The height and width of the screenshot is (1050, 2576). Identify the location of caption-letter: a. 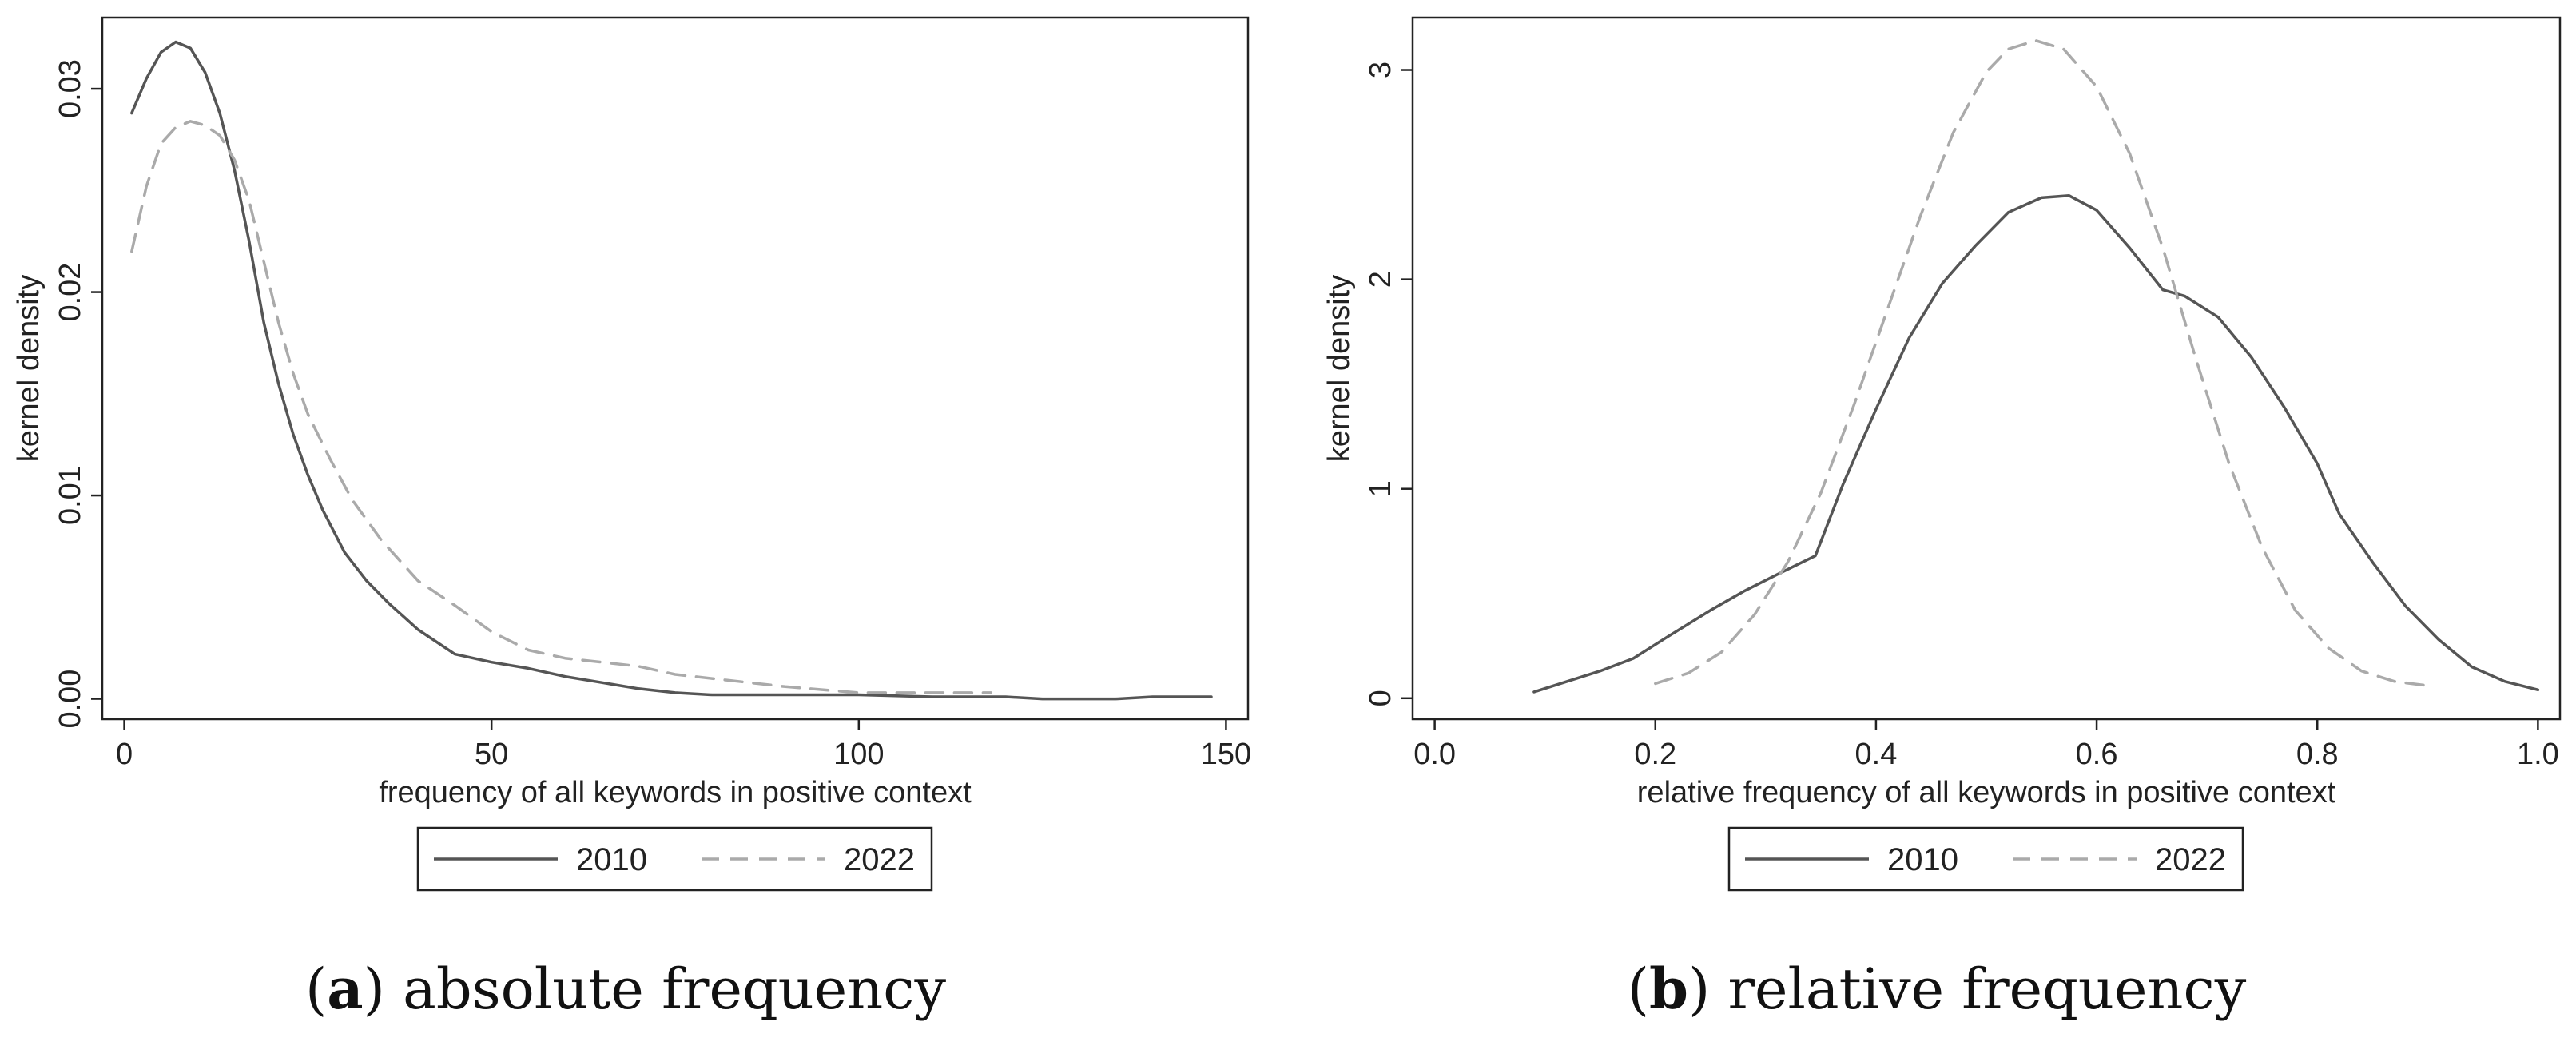
(345, 989).